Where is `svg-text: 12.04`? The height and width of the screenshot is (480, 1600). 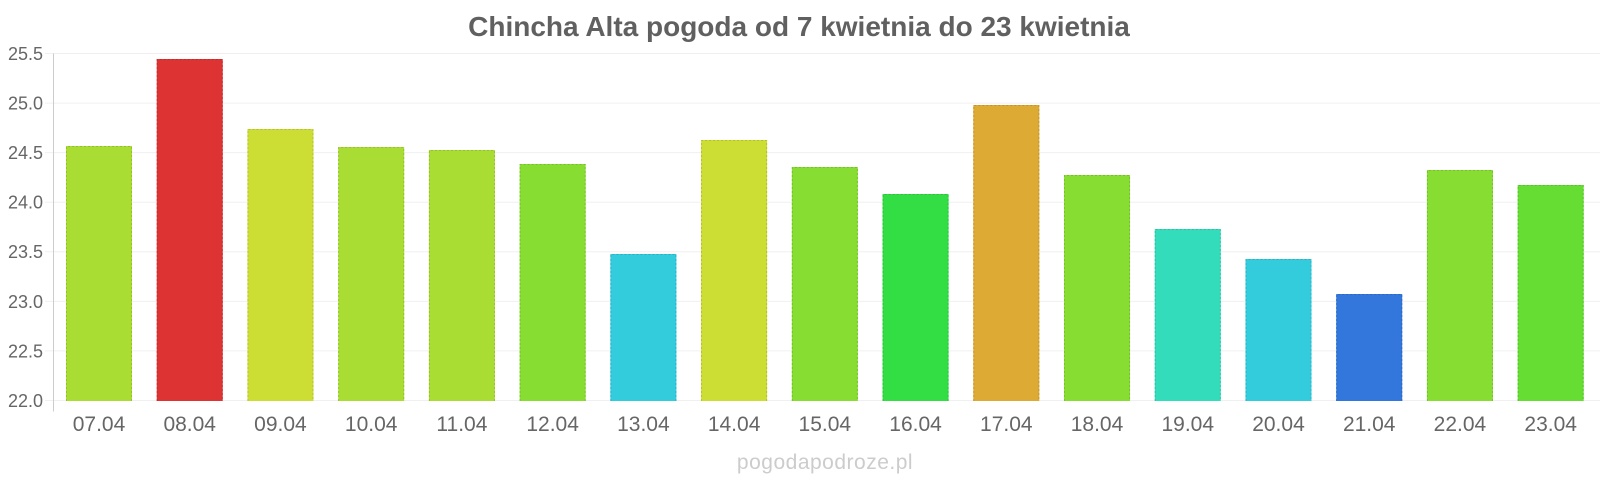
svg-text: 12.04 is located at coordinates (552, 424).